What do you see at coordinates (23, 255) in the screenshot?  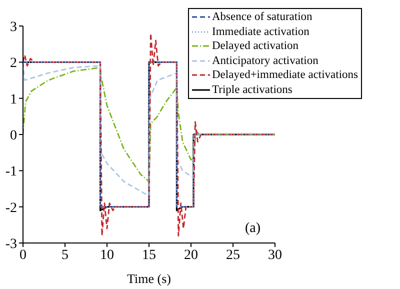 I see `x-tick-label: 0` at bounding box center [23, 255].